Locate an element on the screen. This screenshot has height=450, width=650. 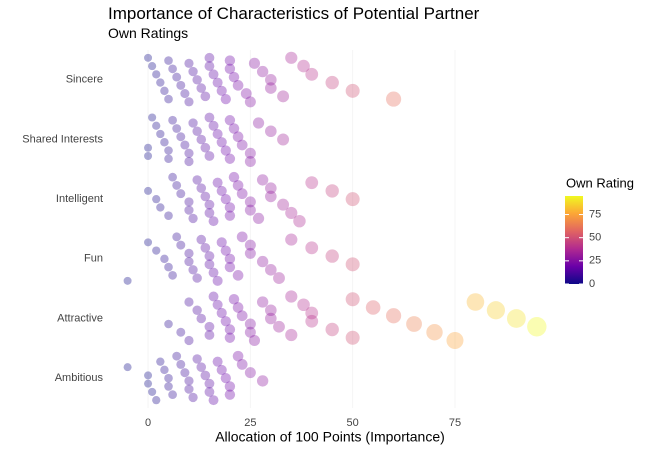
legend-tick-label: 75 is located at coordinates (595, 214).